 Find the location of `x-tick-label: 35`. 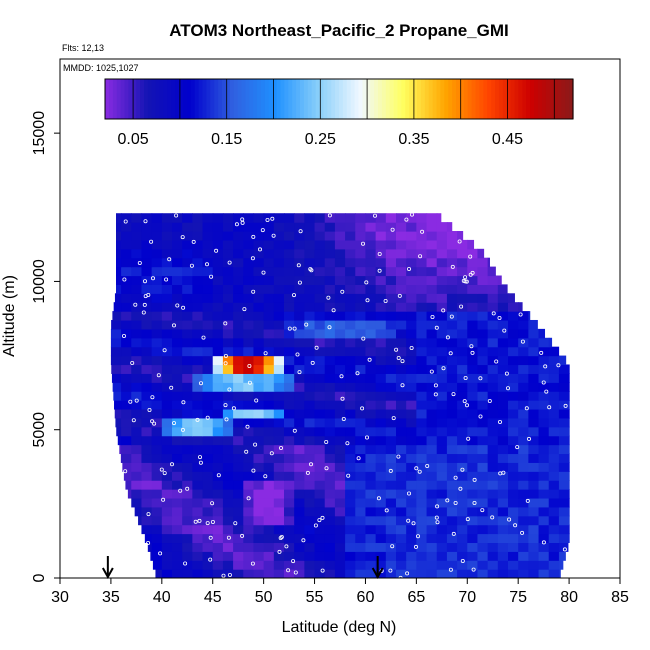

x-tick-label: 35 is located at coordinates (111, 597).